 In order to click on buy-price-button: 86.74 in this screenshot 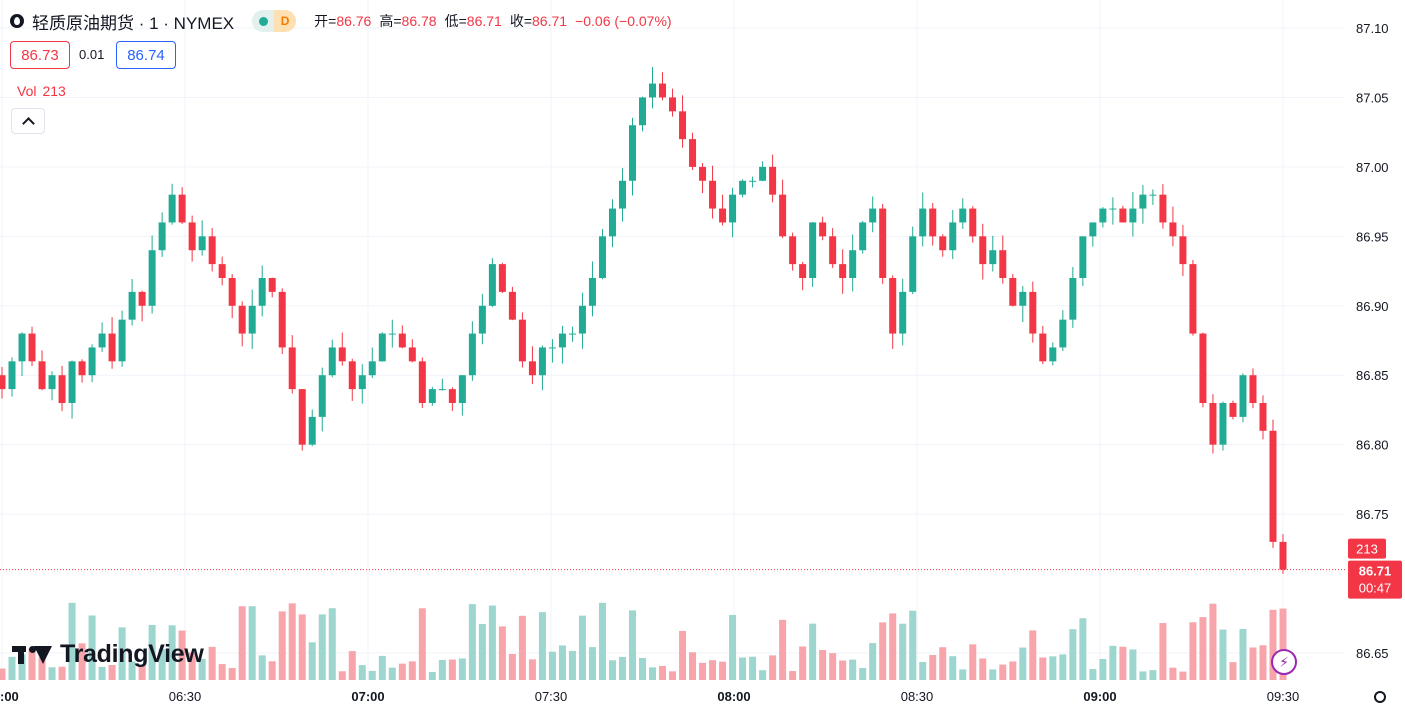, I will do `click(146, 55)`.